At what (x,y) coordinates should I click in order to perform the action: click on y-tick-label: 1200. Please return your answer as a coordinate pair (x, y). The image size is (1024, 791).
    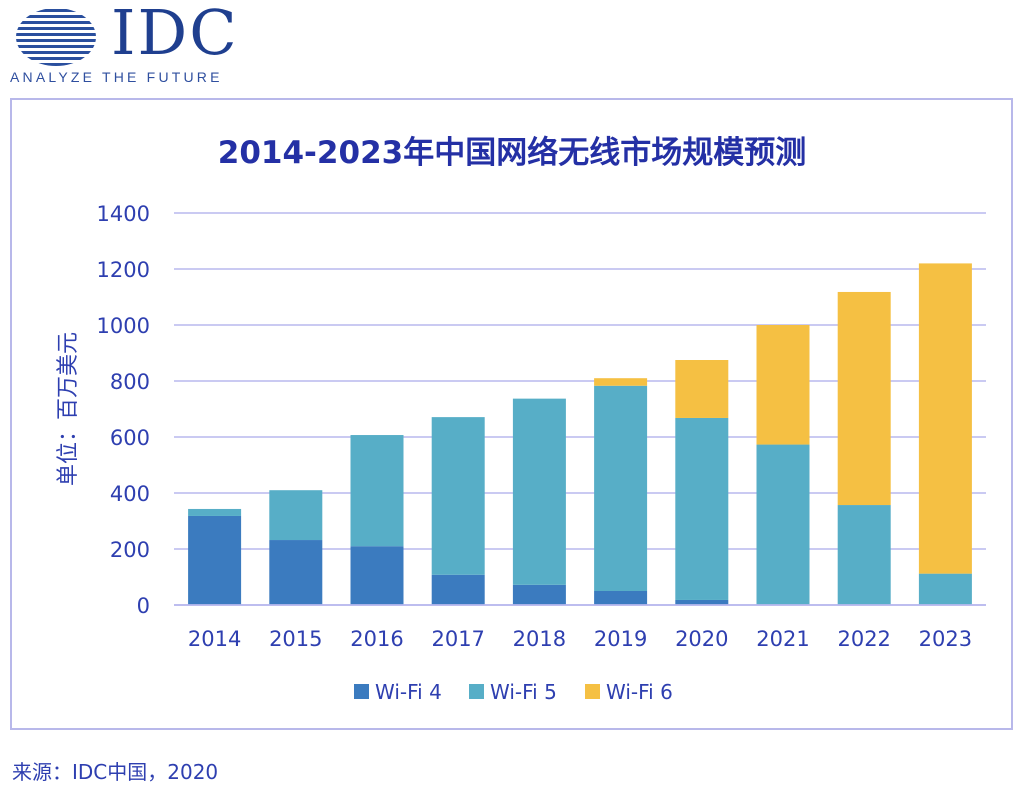
    Looking at the image, I should click on (123, 270).